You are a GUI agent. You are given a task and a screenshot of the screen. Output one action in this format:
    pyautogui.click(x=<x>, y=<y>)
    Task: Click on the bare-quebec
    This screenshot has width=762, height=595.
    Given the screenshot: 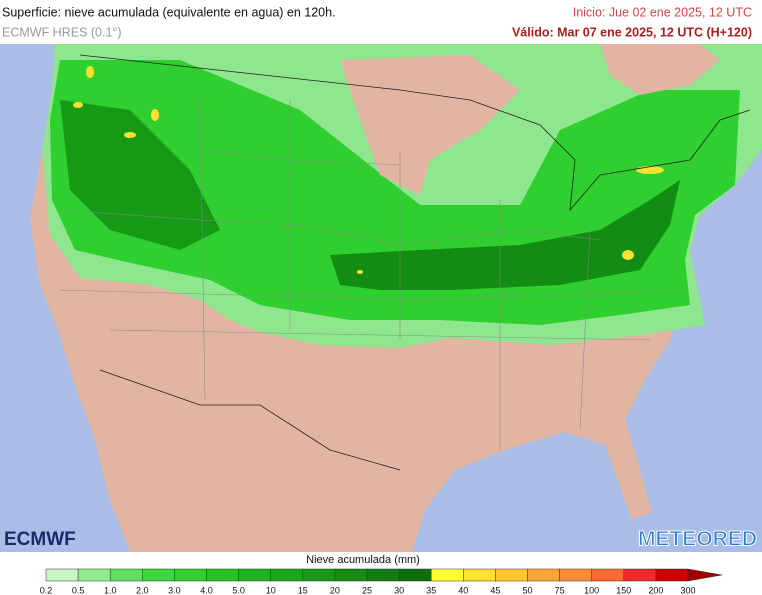 What is the action you would take?
    pyautogui.click(x=660, y=69)
    